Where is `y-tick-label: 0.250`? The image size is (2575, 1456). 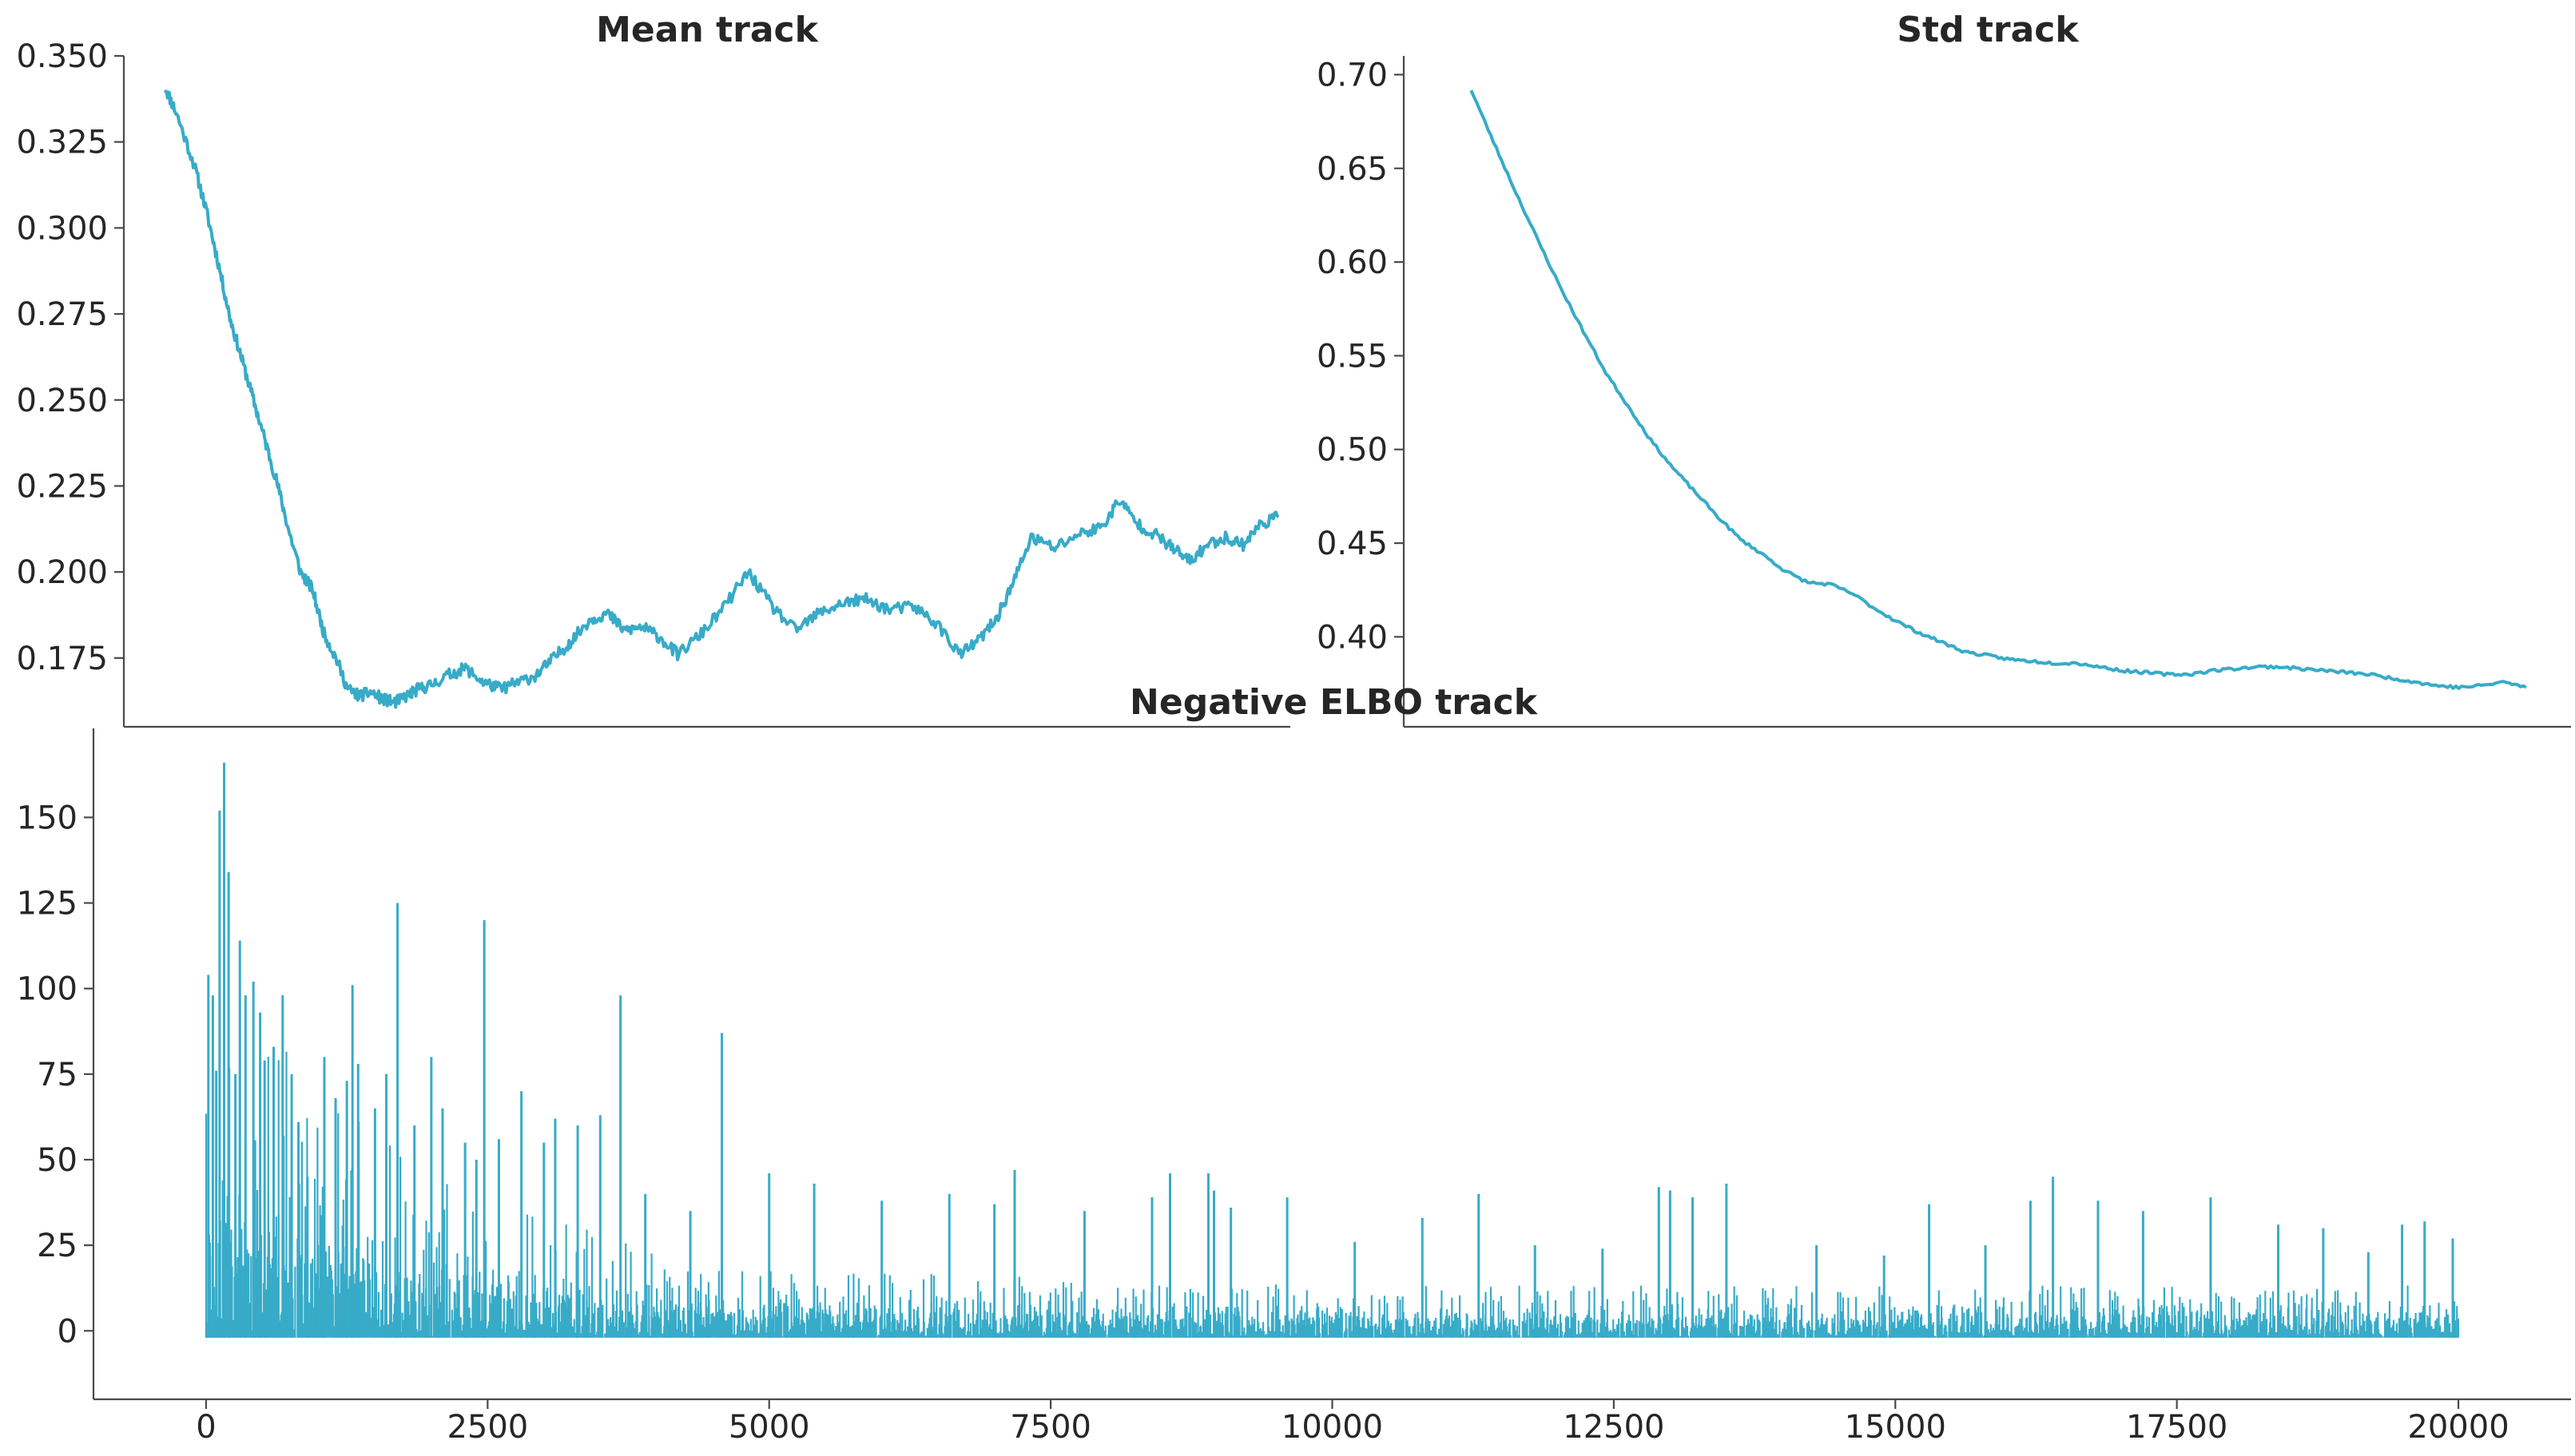 y-tick-label: 0.250 is located at coordinates (62, 401).